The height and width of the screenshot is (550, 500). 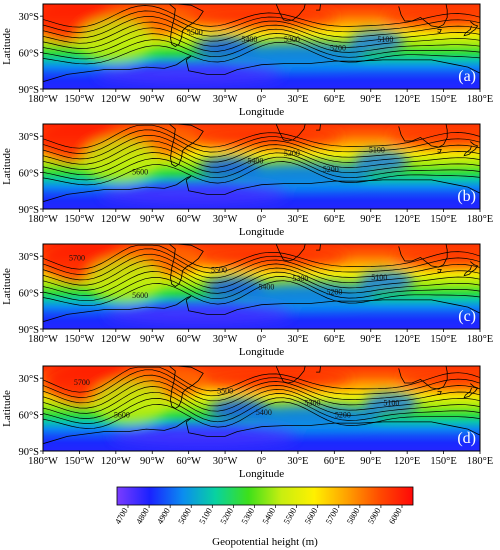 What do you see at coordinates (261, 112) in the screenshot?
I see `xaxis-title: Longitude` at bounding box center [261, 112].